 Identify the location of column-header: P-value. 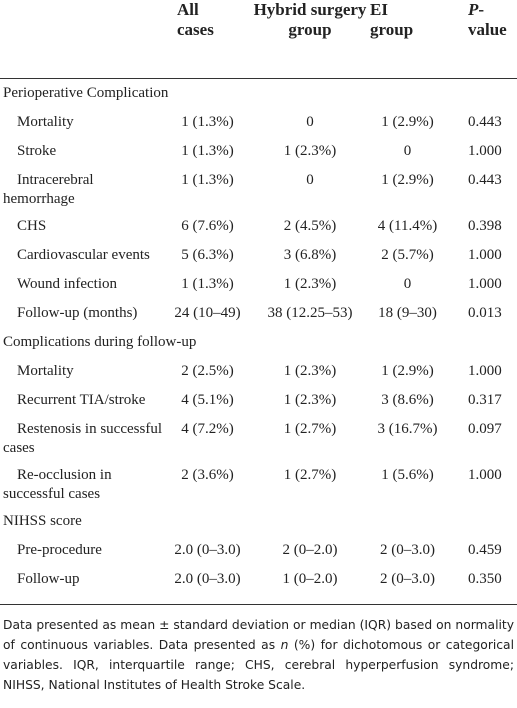
(481, 39).